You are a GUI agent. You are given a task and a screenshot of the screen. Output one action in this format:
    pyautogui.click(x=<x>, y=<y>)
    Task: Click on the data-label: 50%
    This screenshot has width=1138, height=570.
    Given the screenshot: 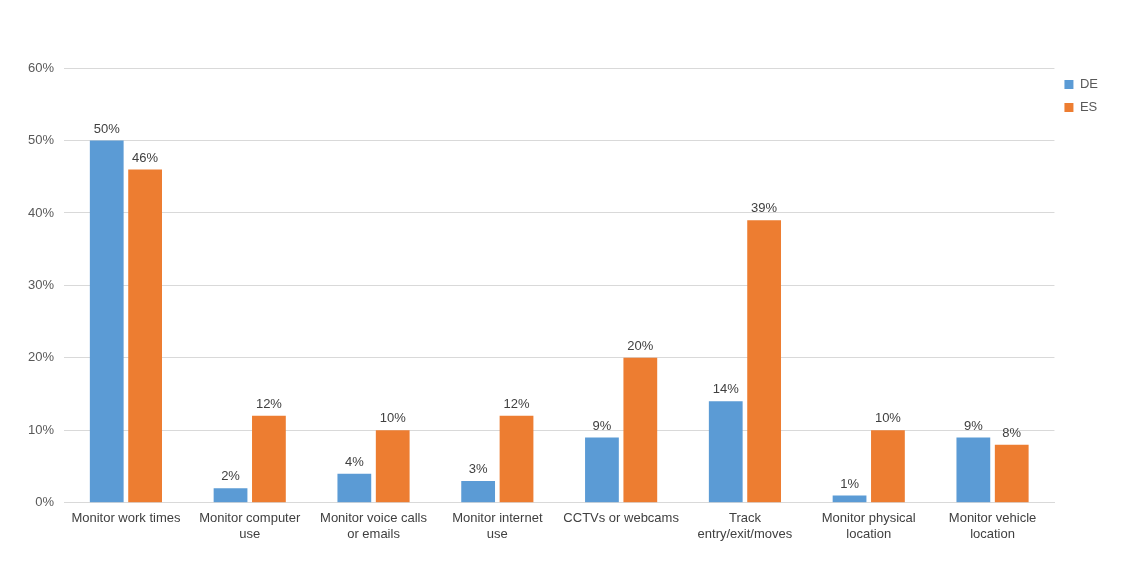 What is the action you would take?
    pyautogui.click(x=107, y=128)
    